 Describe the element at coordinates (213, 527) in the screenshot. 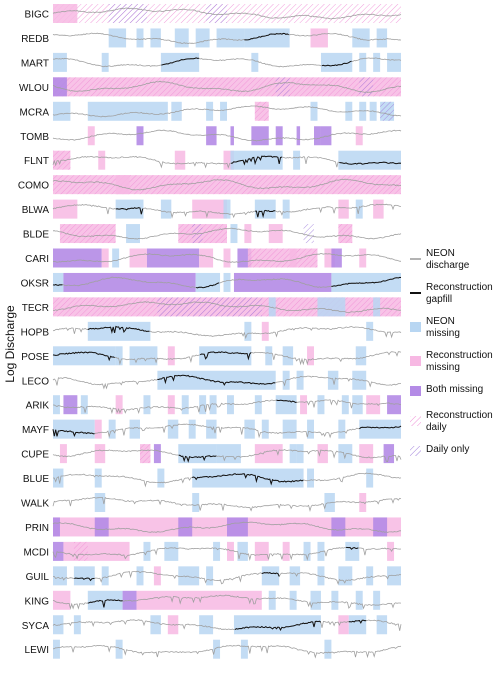

I see `site-panel-prin: PRIN` at that location.